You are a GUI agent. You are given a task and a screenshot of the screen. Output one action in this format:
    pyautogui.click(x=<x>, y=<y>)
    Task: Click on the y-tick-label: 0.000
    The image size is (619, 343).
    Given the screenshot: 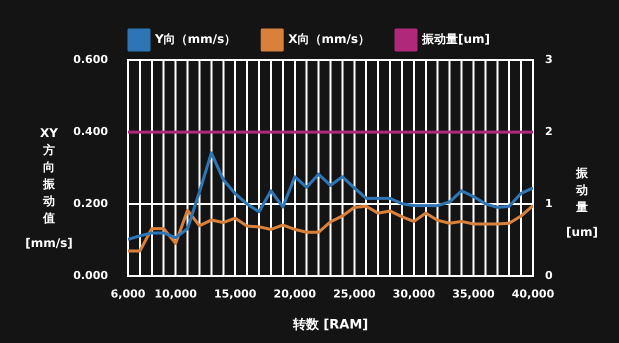 What is the action you would take?
    pyautogui.click(x=90, y=275)
    